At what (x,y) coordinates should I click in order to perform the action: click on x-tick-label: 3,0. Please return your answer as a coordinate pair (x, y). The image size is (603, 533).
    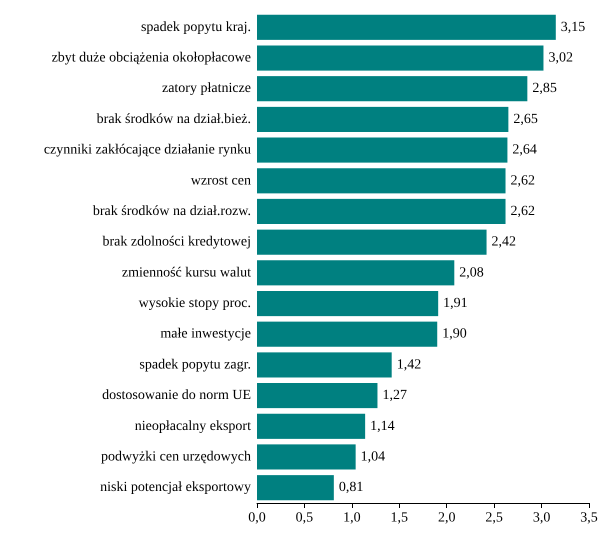
    Looking at the image, I should click on (541, 518).